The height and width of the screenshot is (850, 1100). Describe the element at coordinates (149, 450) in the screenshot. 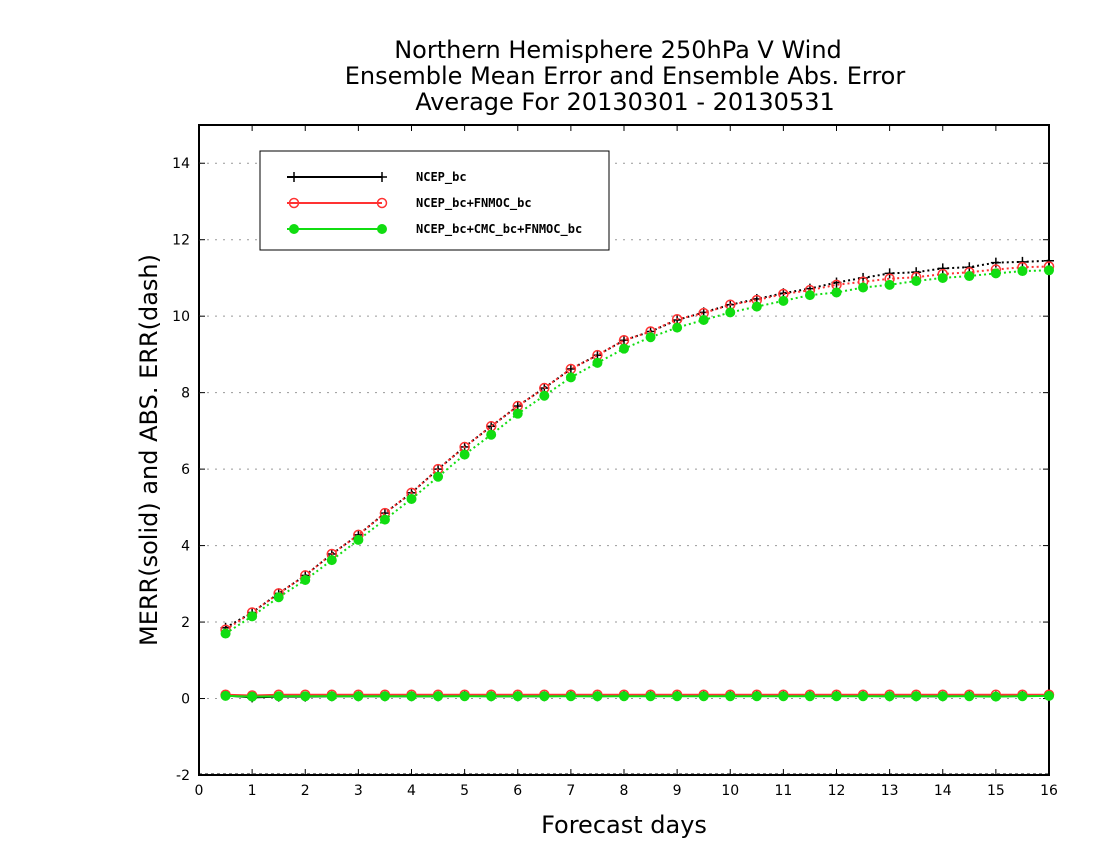

I see `y-axis-title: MERR(solid) and ABS. ERR(dash)` at that location.